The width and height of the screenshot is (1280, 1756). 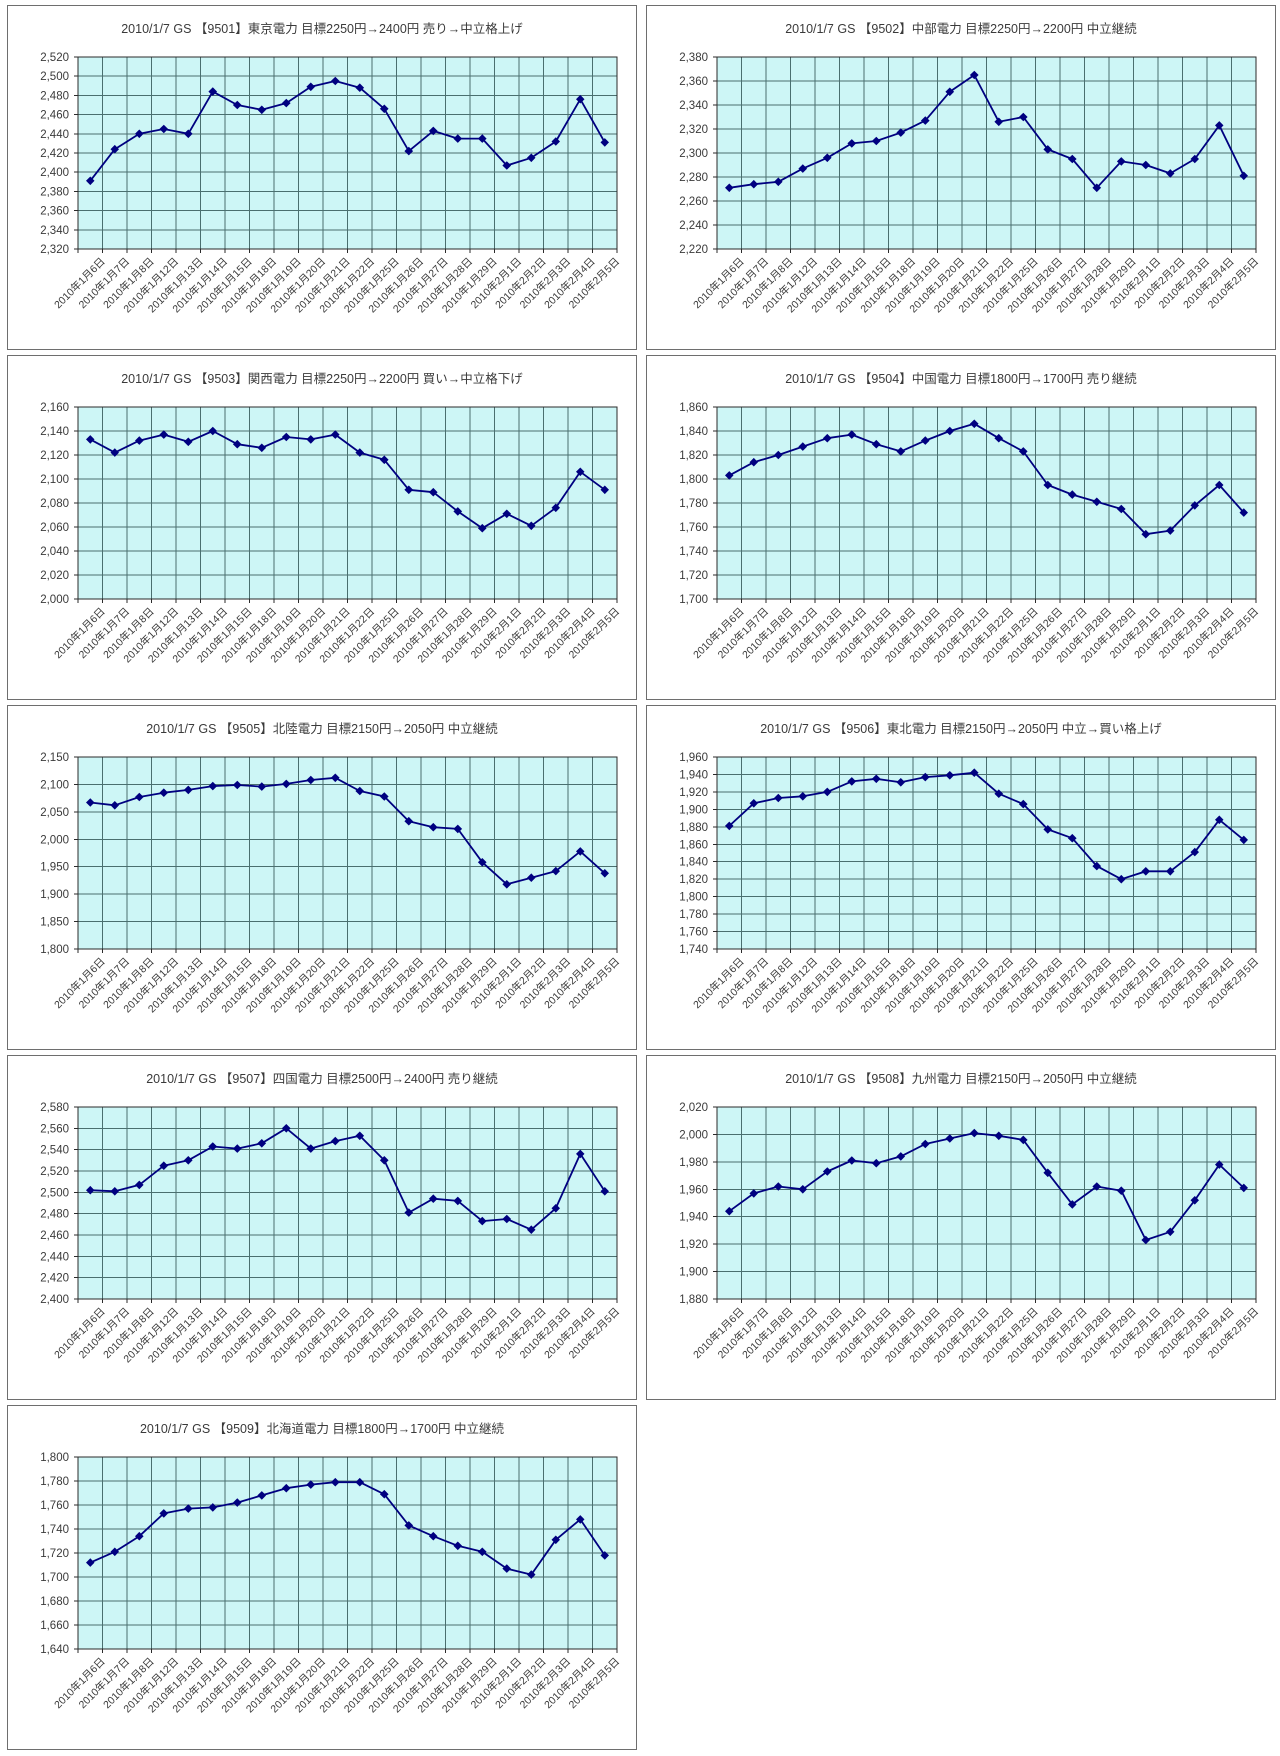 What do you see at coordinates (693, 880) in the screenshot?
I see `svg-text: 1,820` at bounding box center [693, 880].